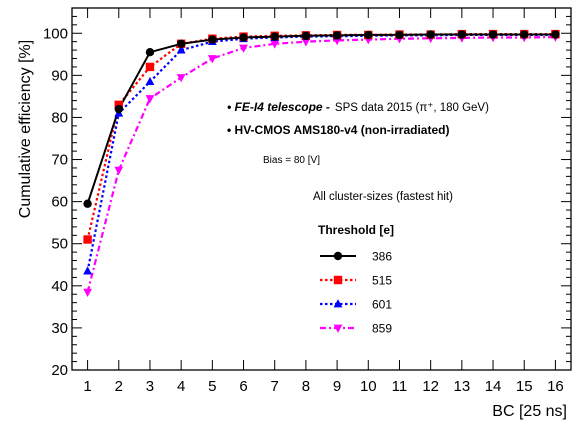 The height and width of the screenshot is (430, 577). What do you see at coordinates (382, 329) in the screenshot?
I see `legend-label-859: 859` at bounding box center [382, 329].